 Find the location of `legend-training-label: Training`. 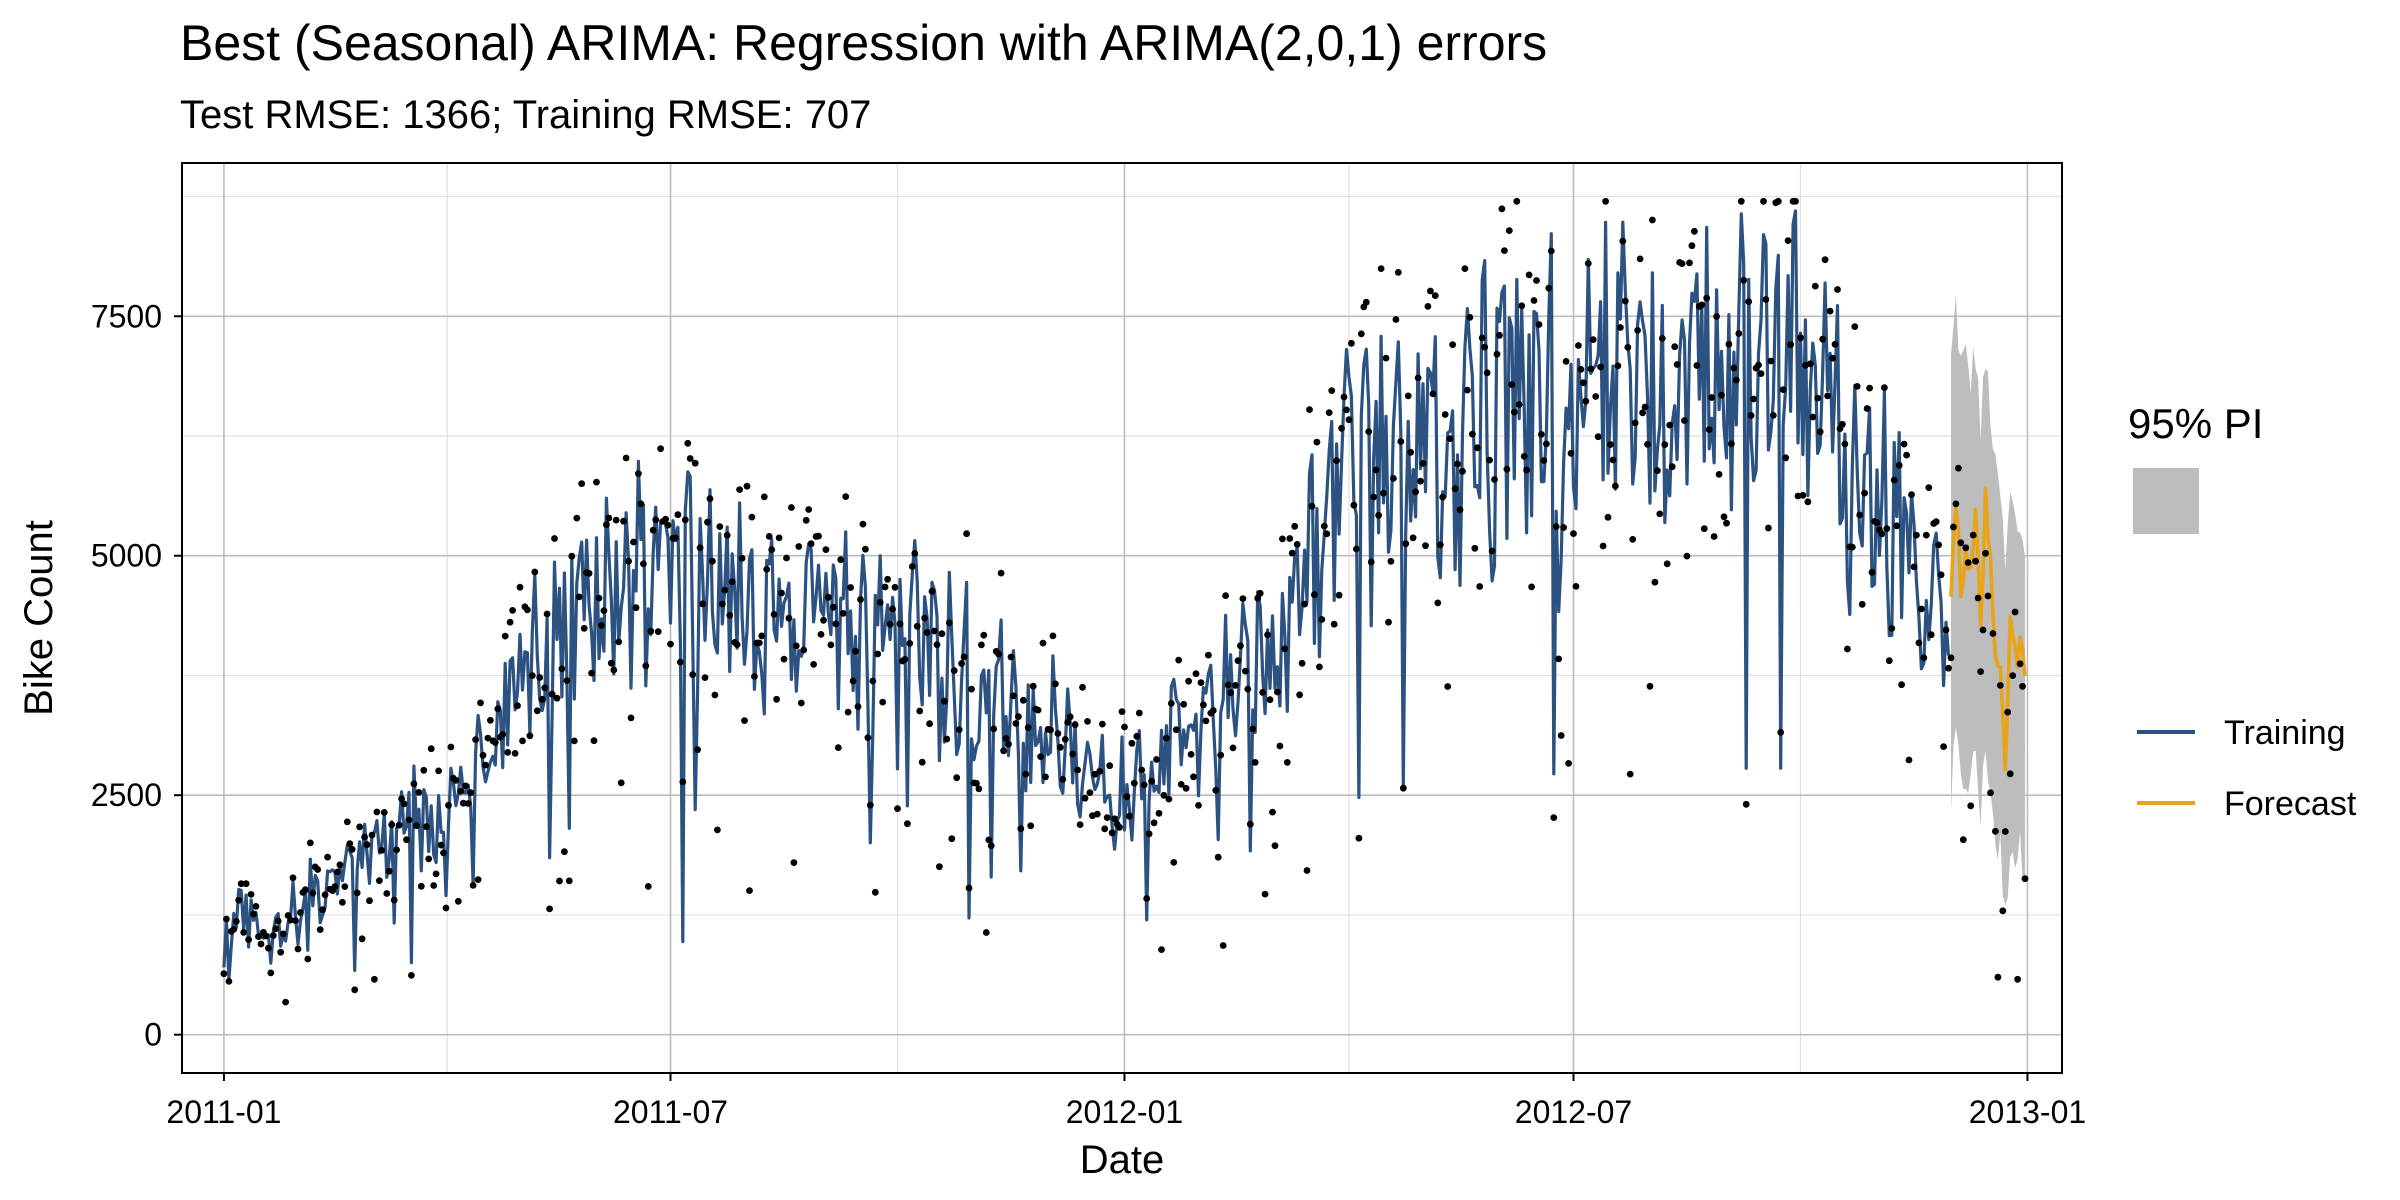

legend-training-label: Training is located at coordinates (2285, 733).